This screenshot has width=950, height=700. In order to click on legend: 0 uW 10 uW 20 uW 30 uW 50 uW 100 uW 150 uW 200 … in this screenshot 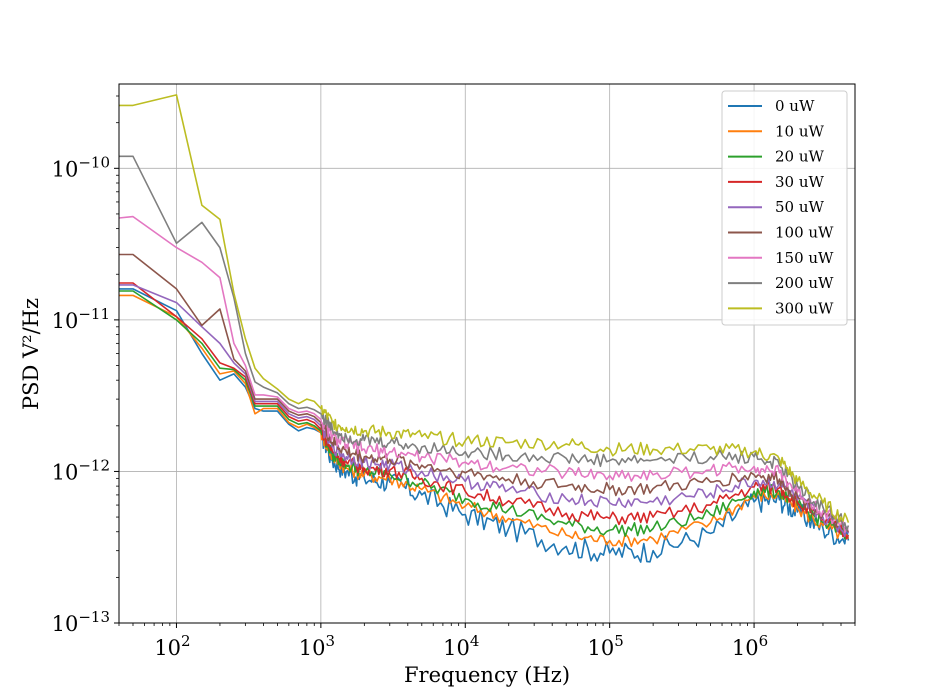, I will do `click(784, 208)`.